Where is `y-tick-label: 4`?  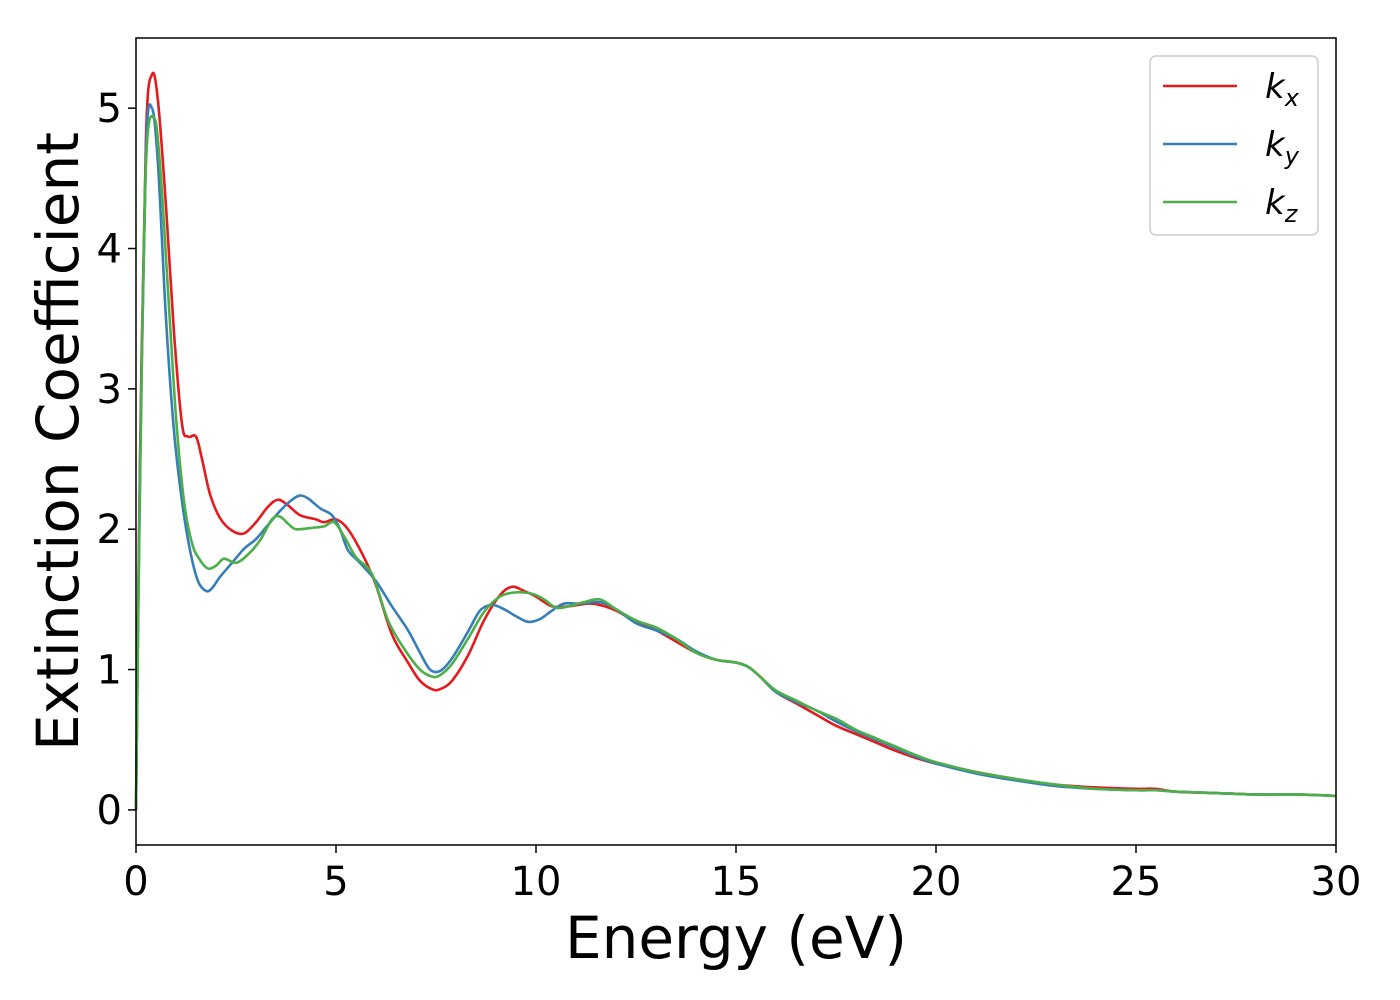
y-tick-label: 4 is located at coordinates (109, 250).